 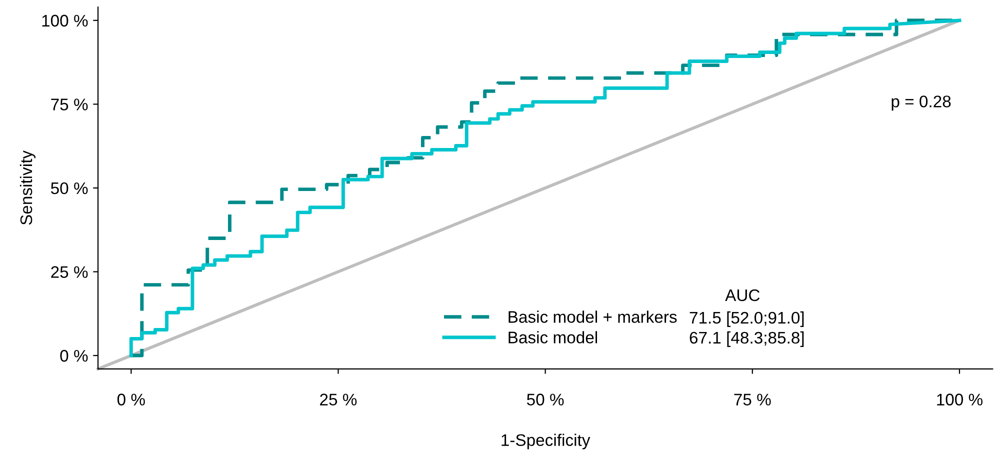 I want to click on annotation: 67.1 [48.3;85.8], so click(x=747, y=339).